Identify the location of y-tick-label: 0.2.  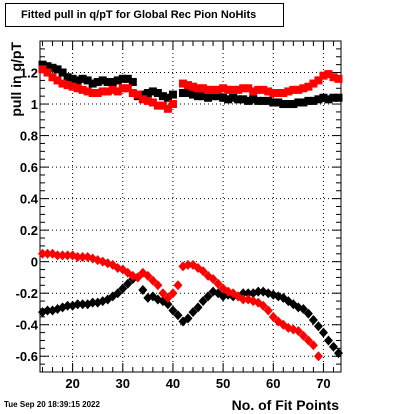
(29, 230).